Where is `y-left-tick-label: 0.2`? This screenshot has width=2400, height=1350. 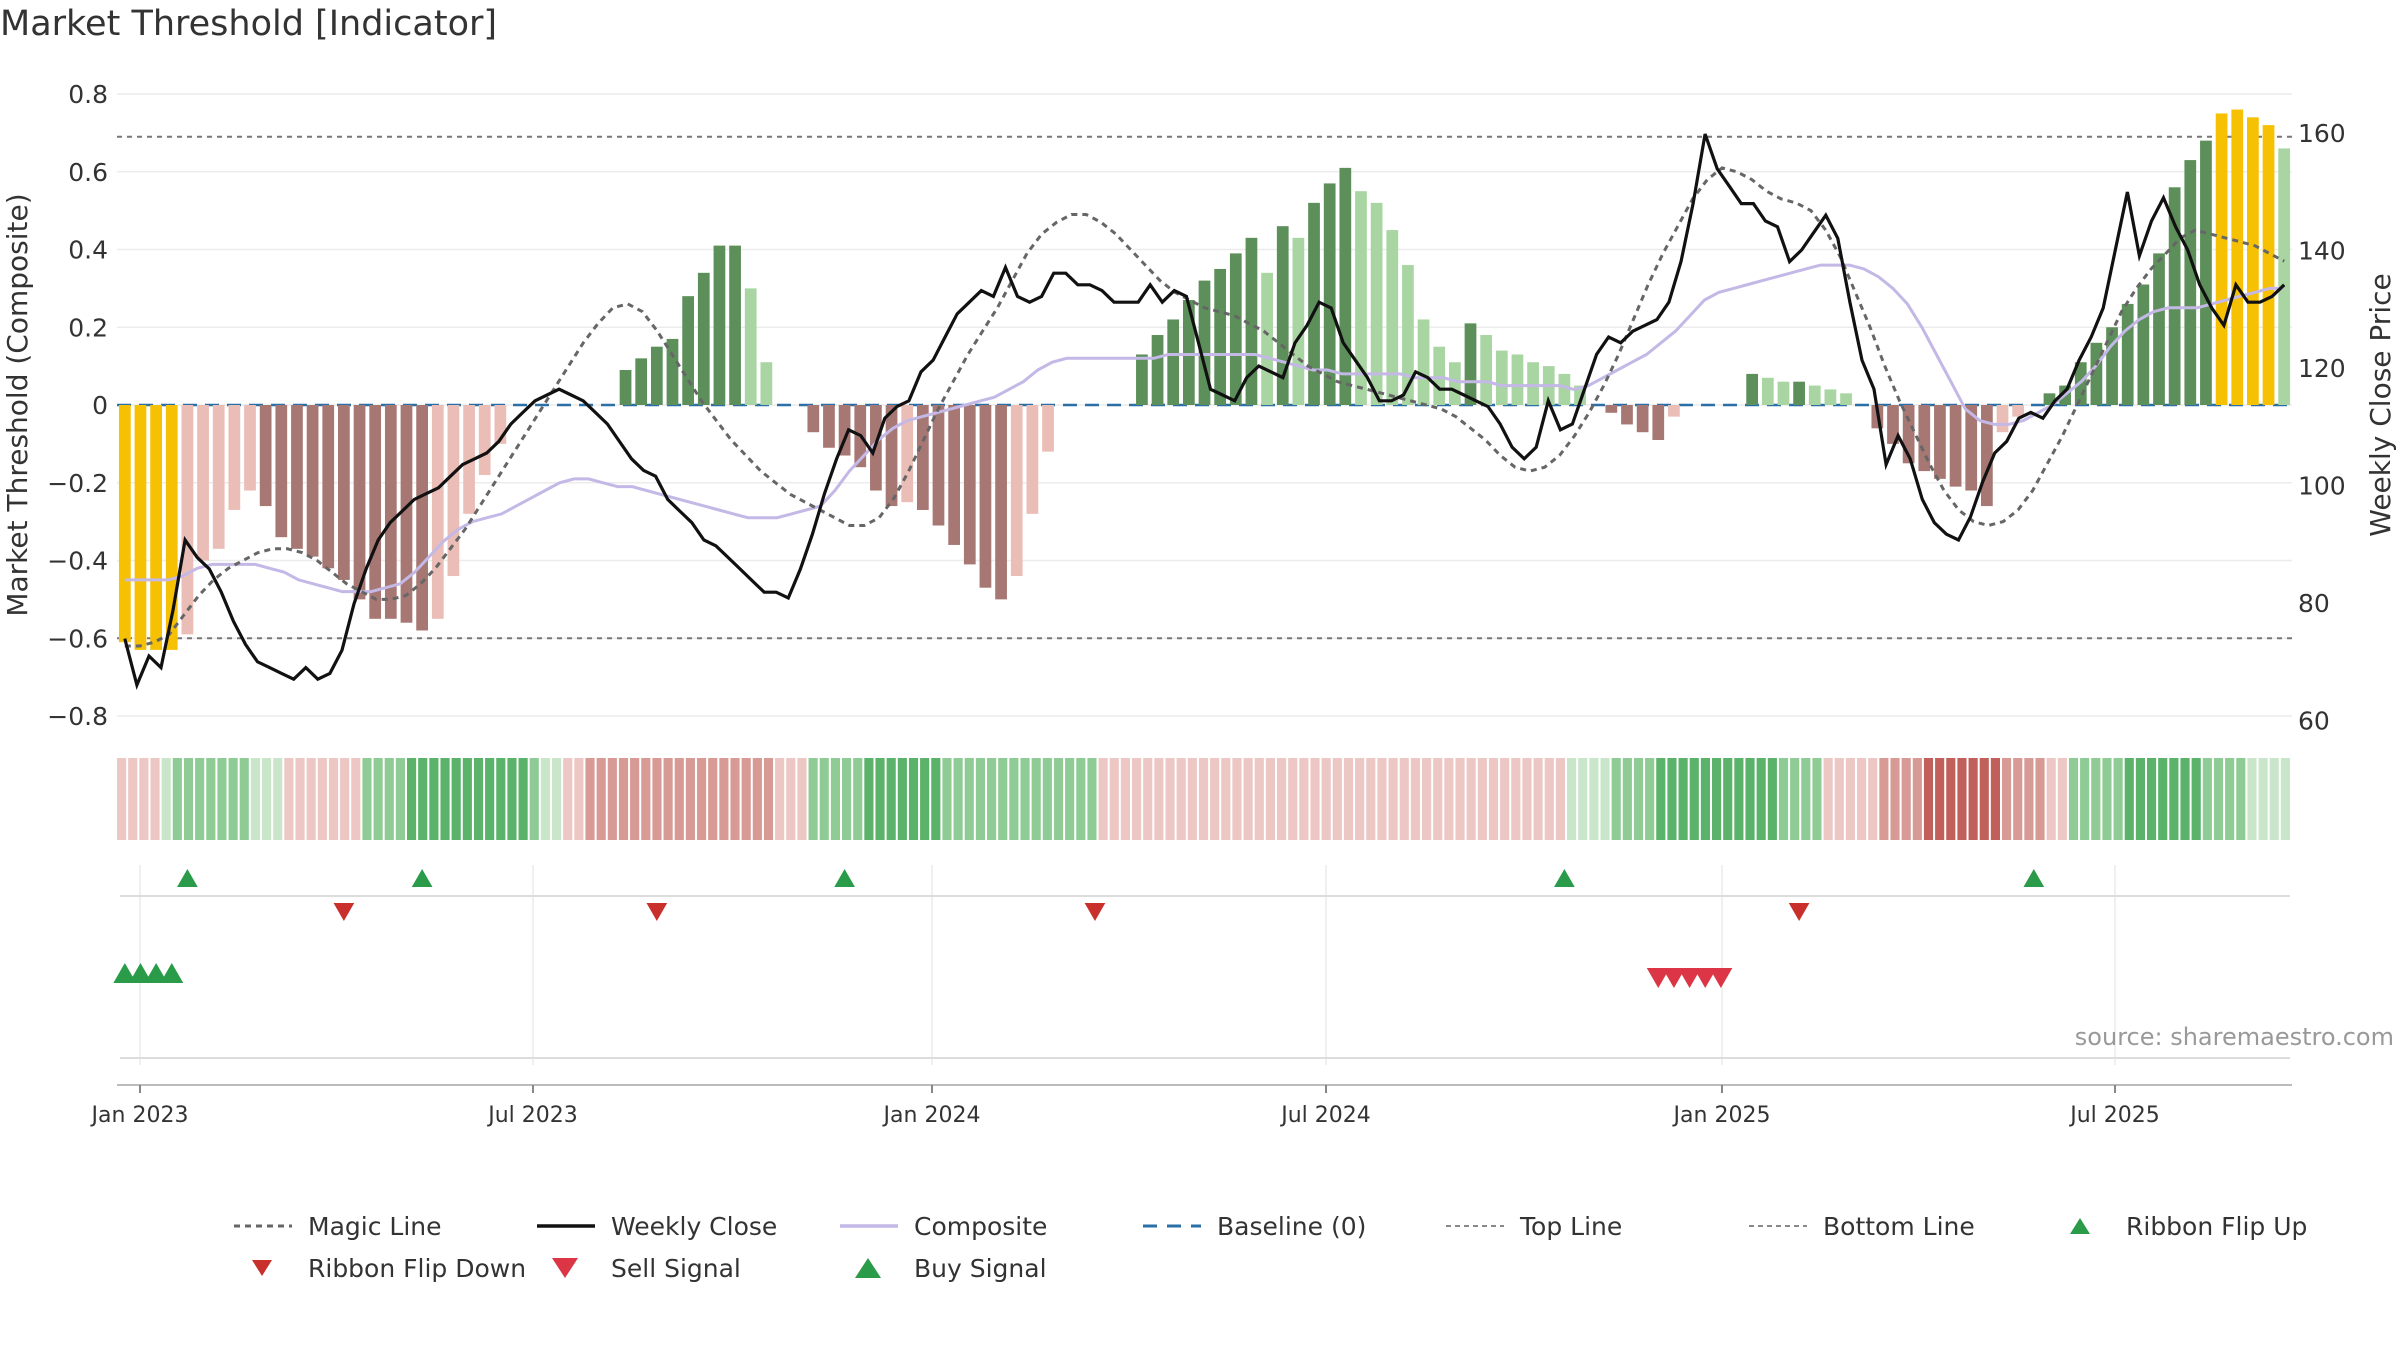
y-left-tick-label: 0.2 is located at coordinates (88, 327).